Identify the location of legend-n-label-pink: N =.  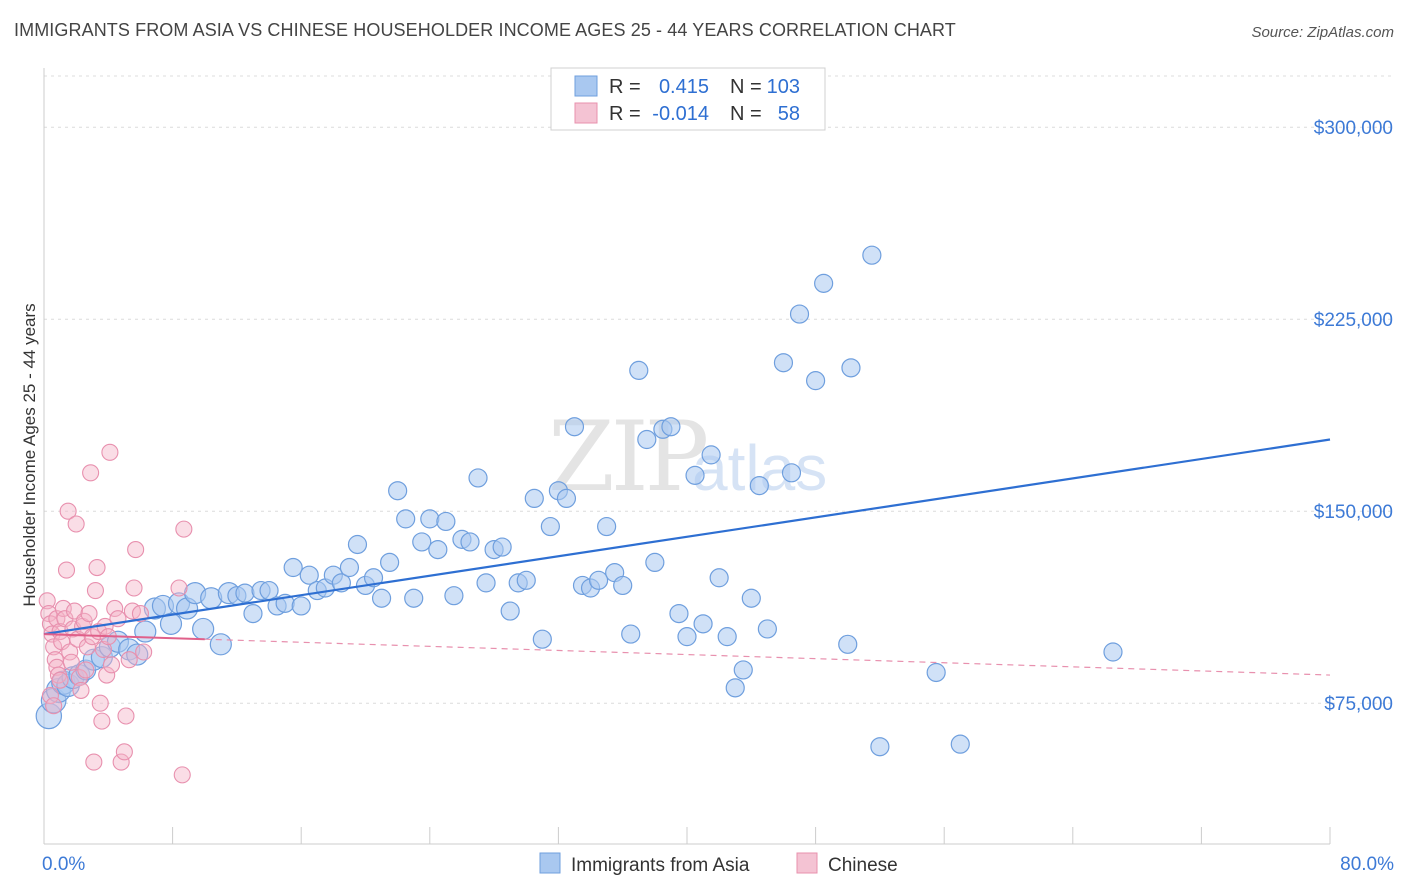
(746, 114).